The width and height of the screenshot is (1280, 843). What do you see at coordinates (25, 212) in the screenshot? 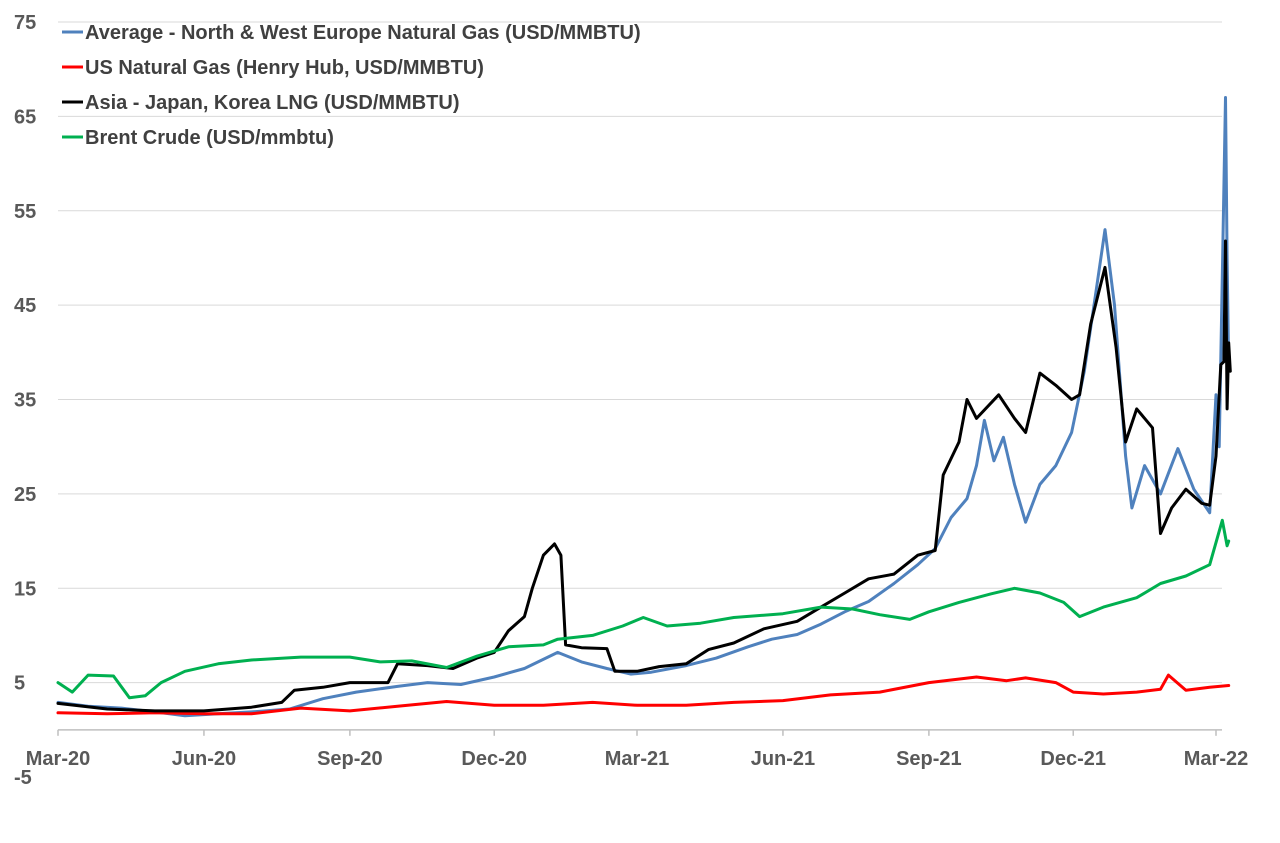
I see `y-tick-label: 55` at bounding box center [25, 212].